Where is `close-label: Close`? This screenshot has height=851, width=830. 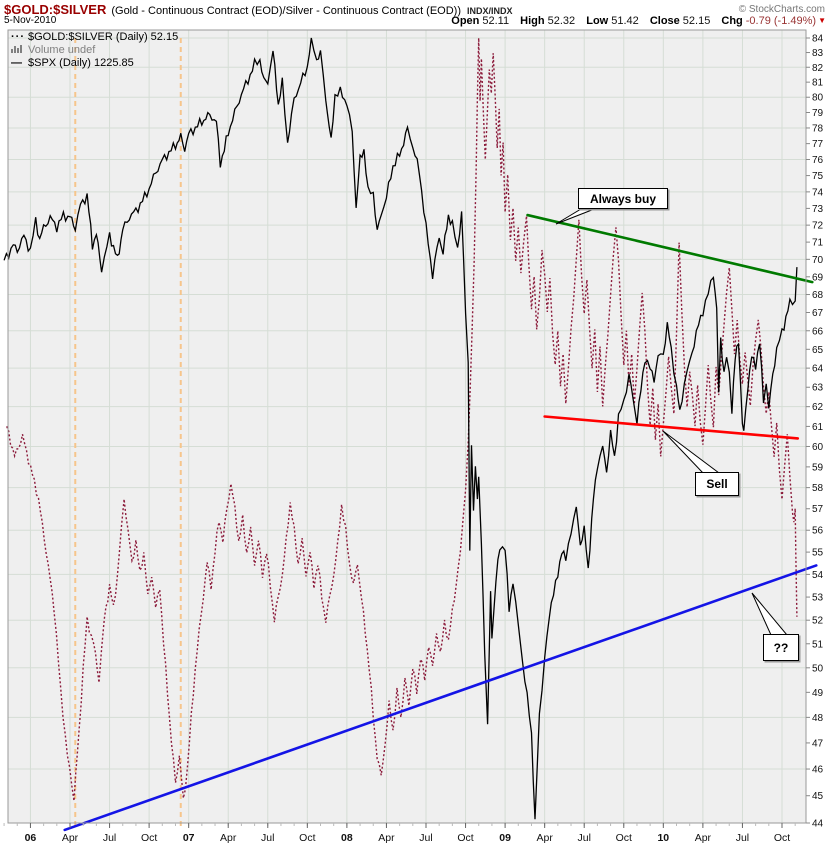 close-label: Close is located at coordinates (664, 21).